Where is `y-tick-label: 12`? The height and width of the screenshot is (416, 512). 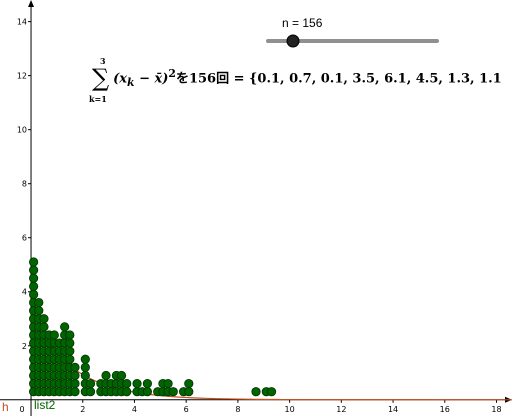 y-tick-label: 12 is located at coordinates (22, 76).